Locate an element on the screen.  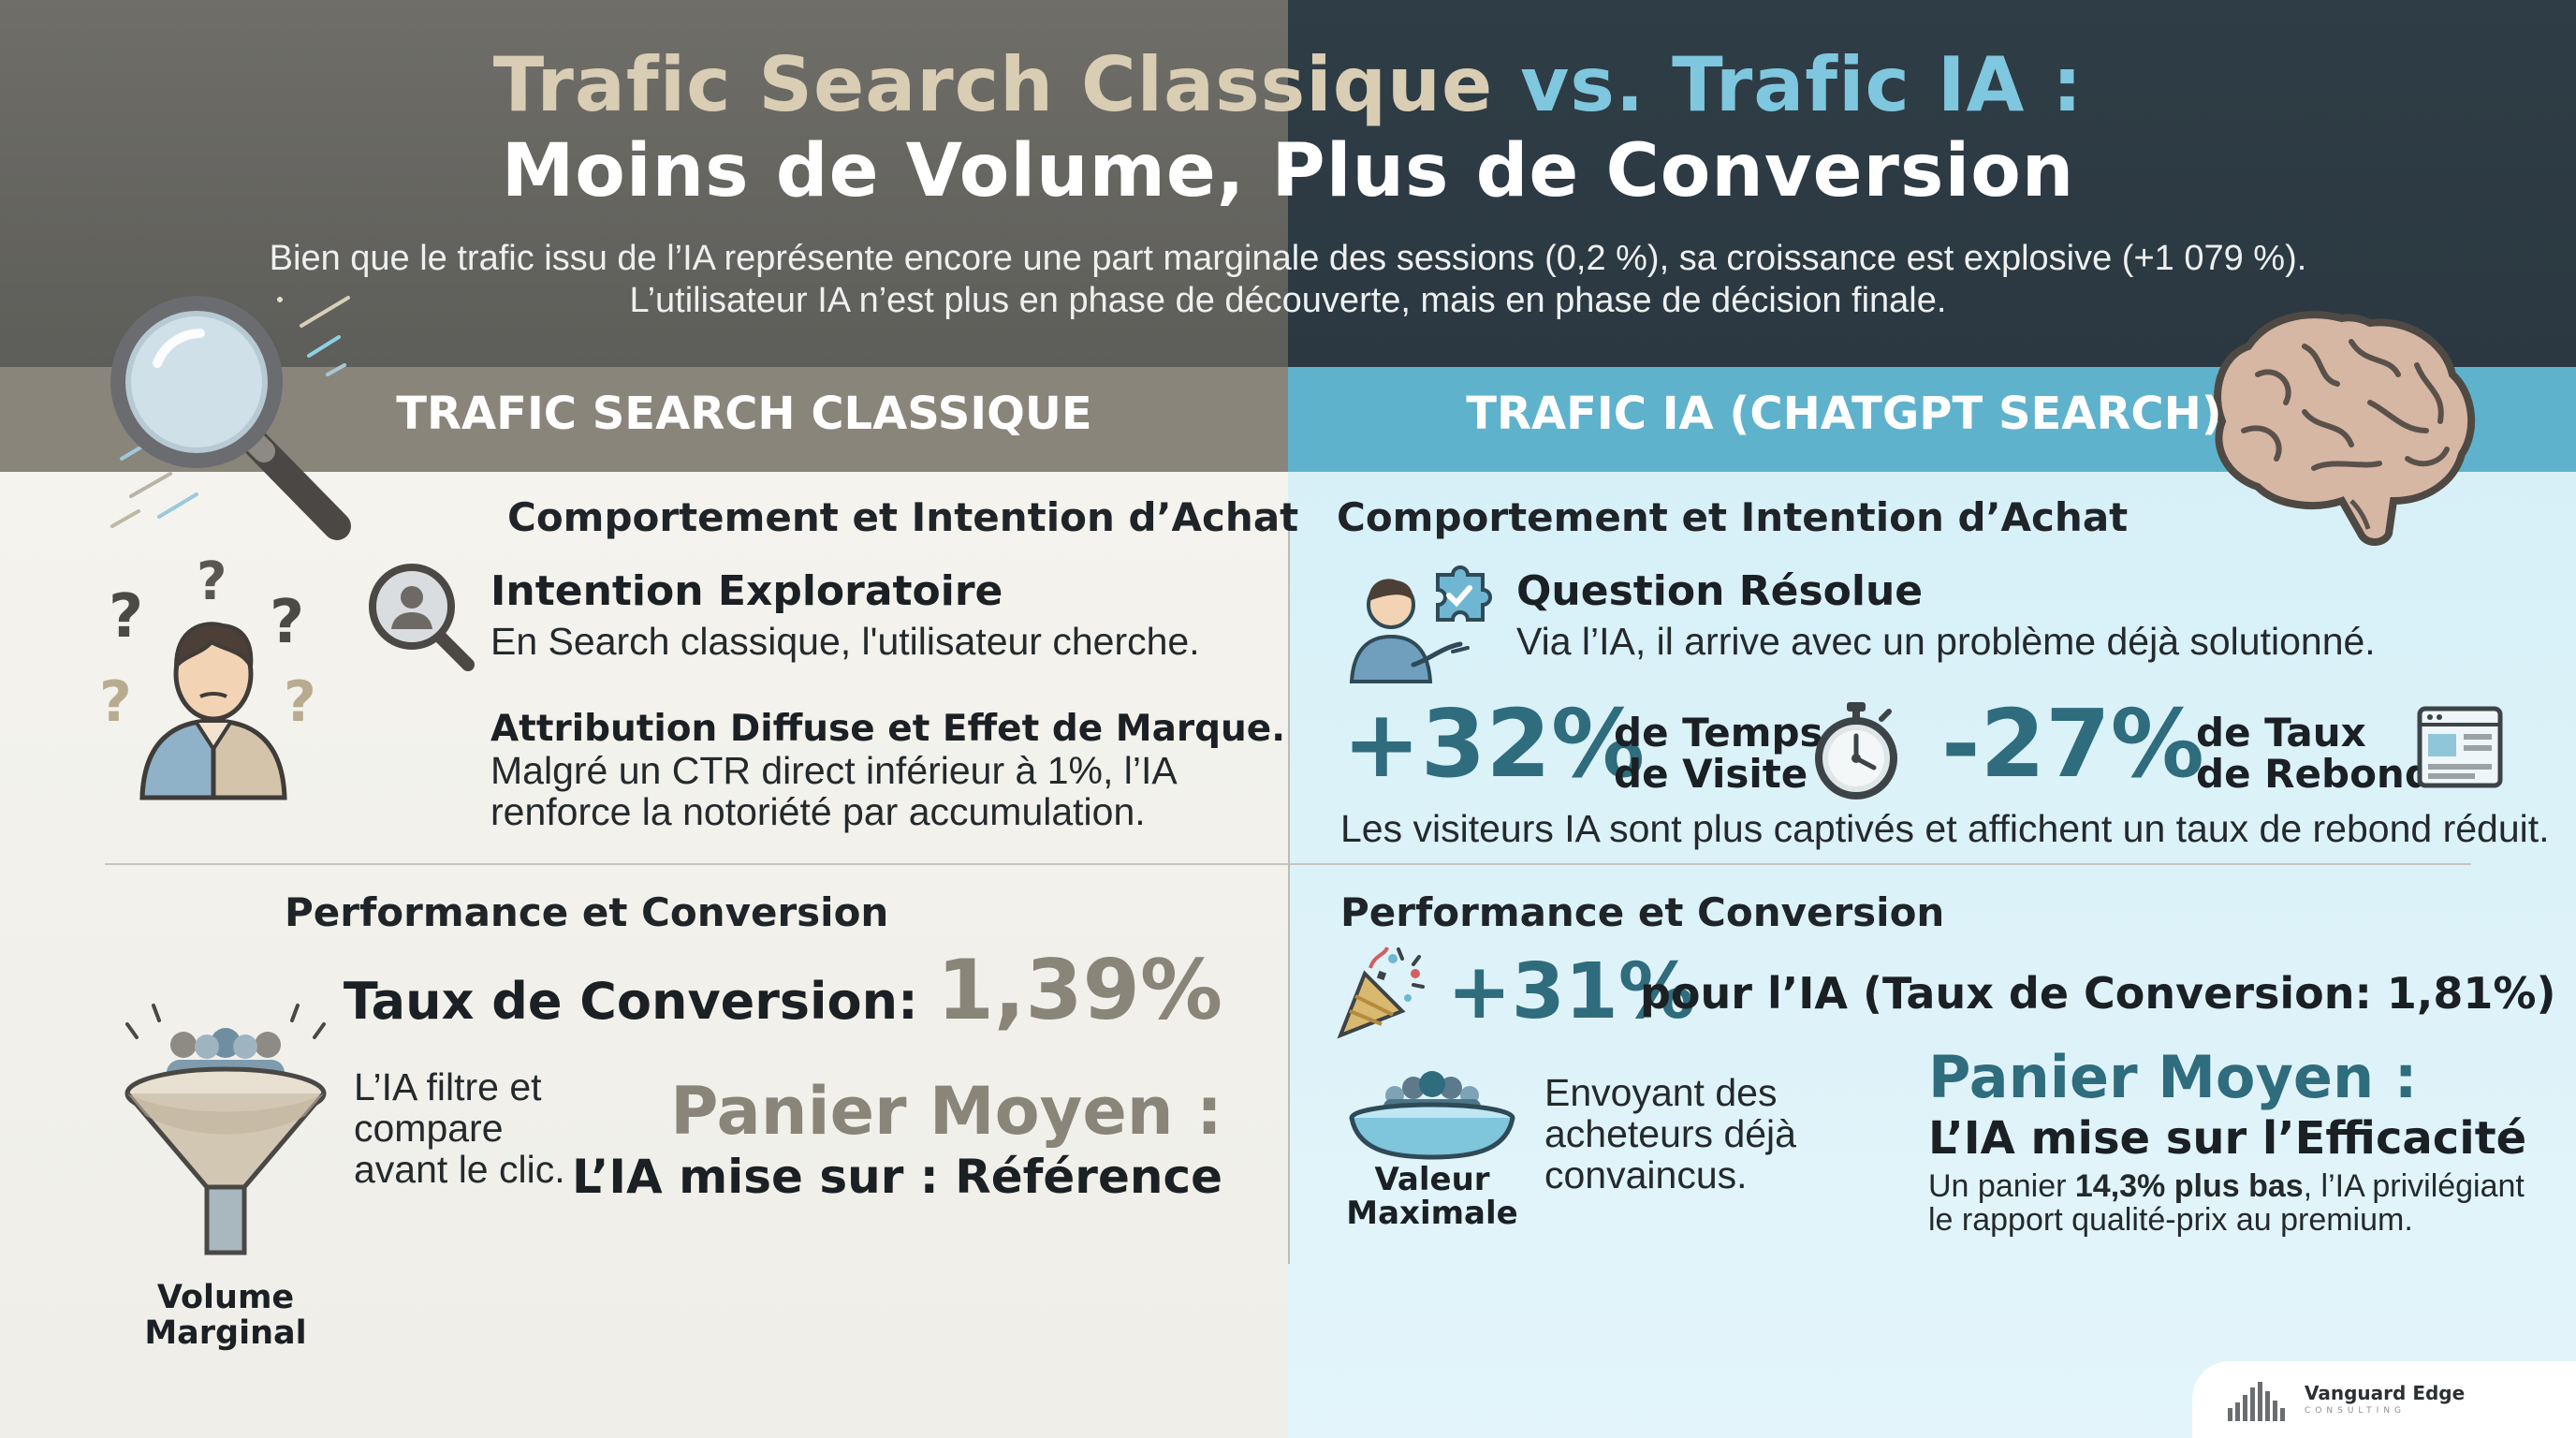
confused-person-icon: ? ? ? ? ? is located at coordinates (213, 678).